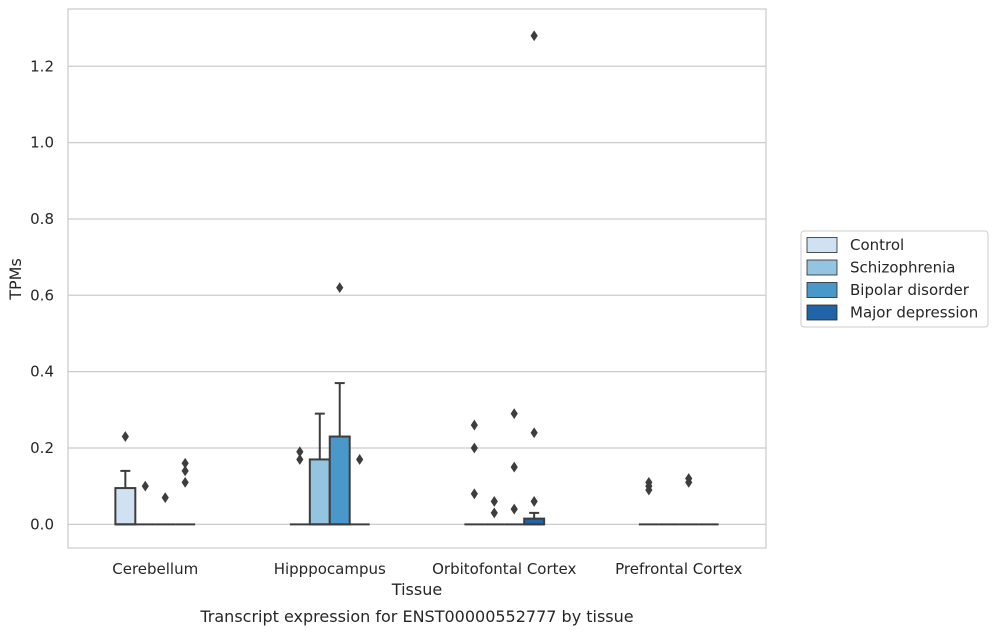 Image resolution: width=997 pixels, height=634 pixels. What do you see at coordinates (155, 569) in the screenshot?
I see `x-tick-label: Cerebellum` at bounding box center [155, 569].